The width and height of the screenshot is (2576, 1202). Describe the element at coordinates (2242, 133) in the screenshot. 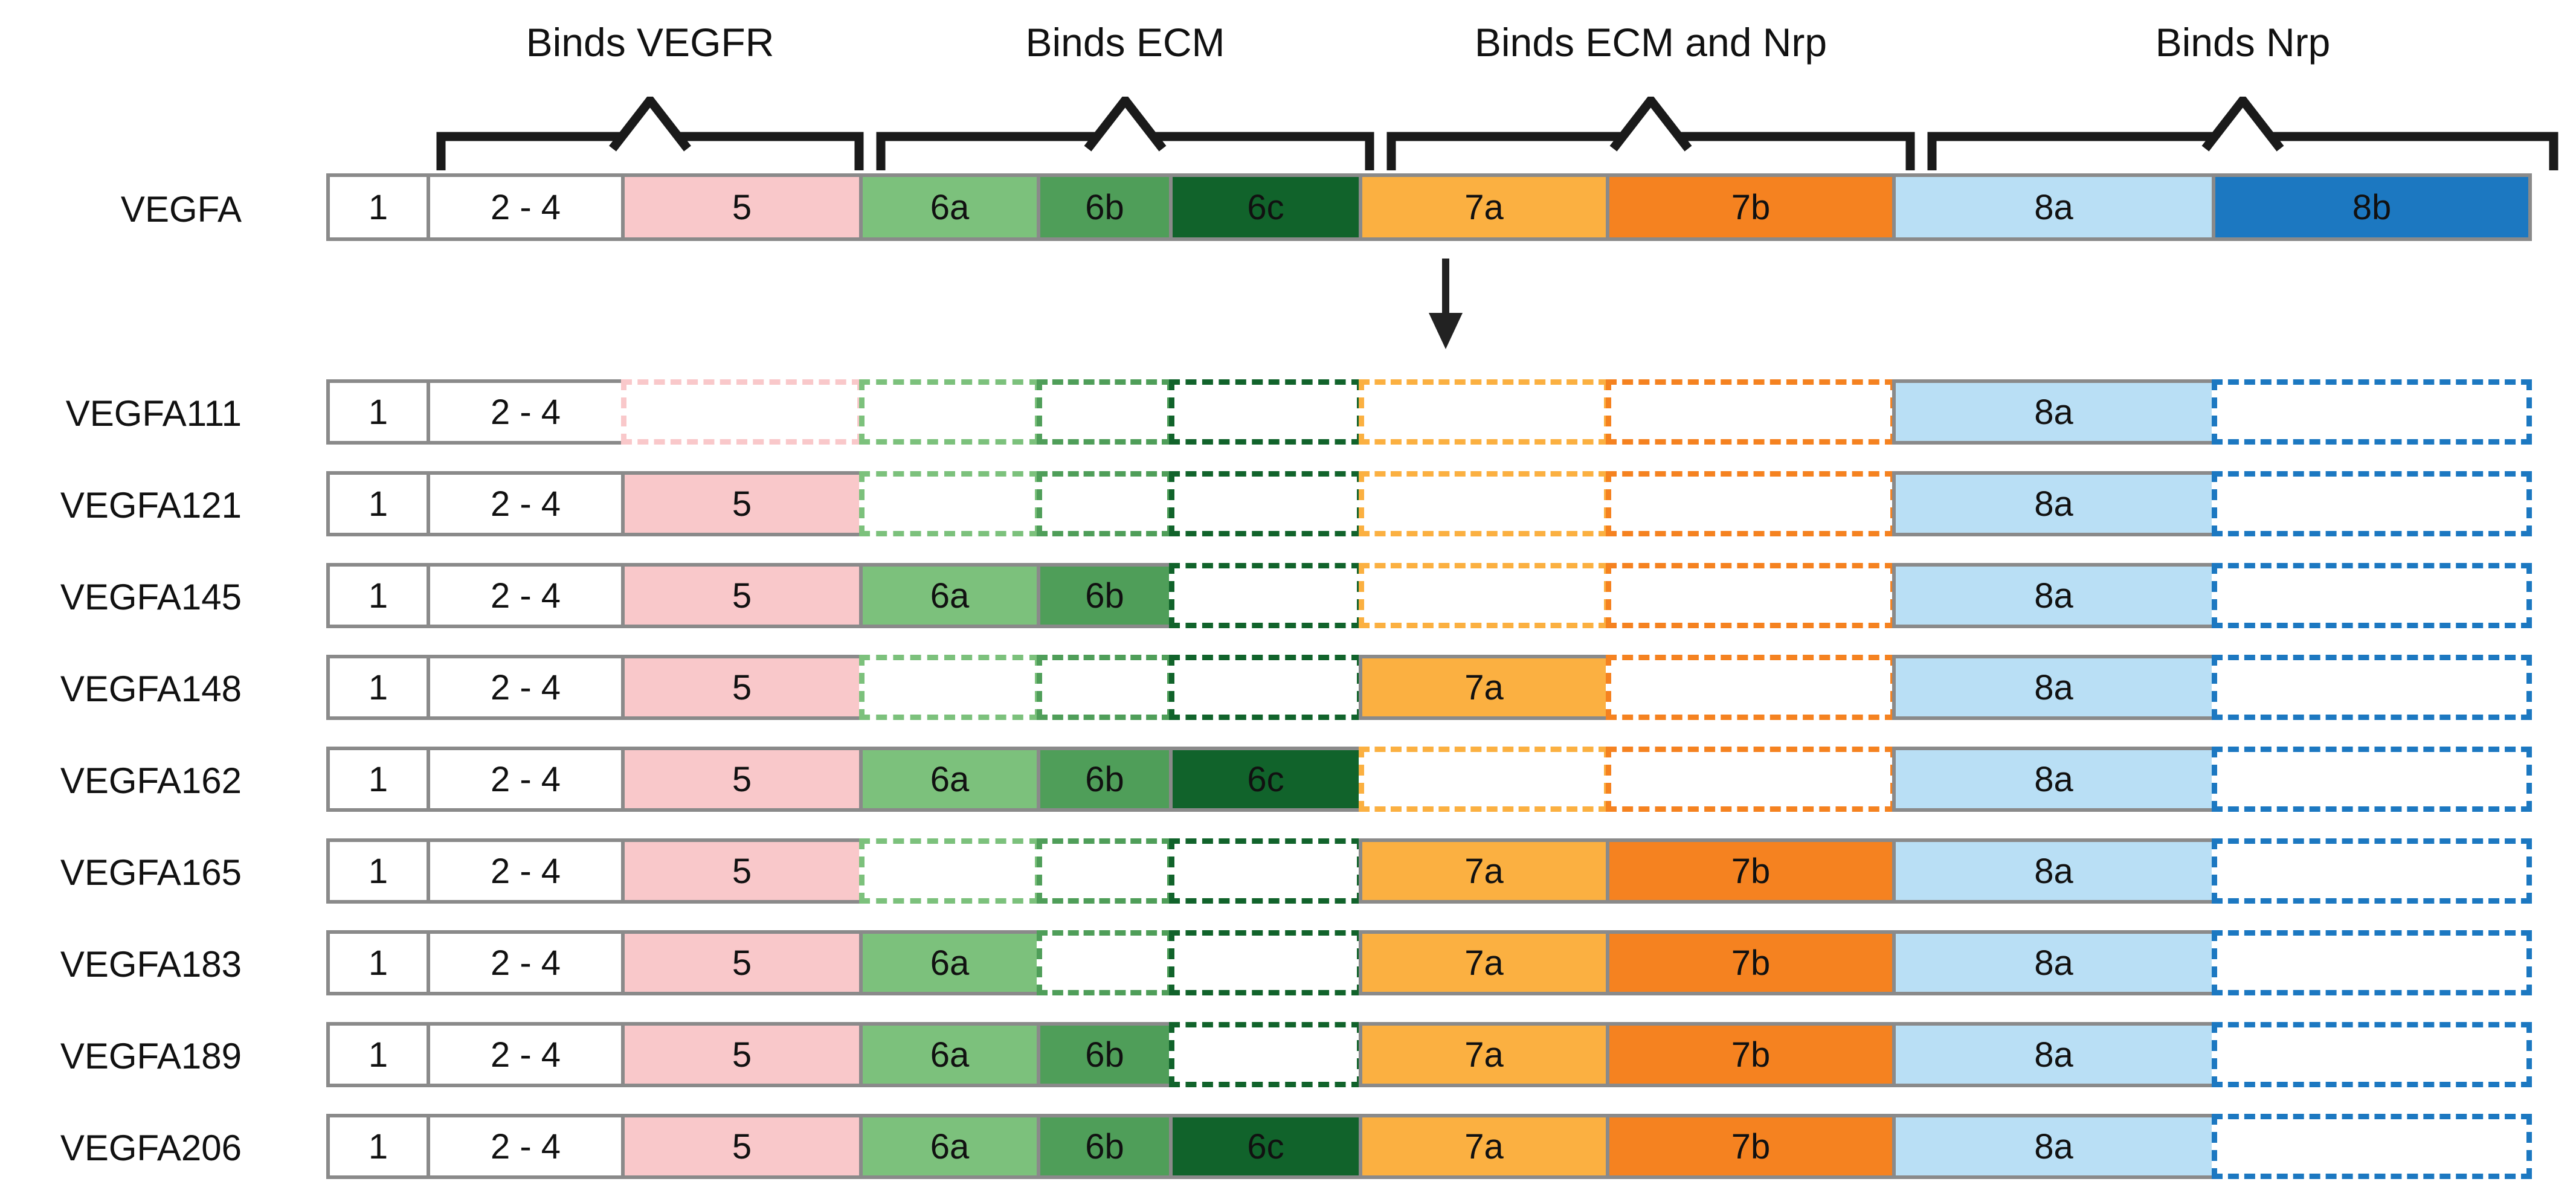

I see `bracket-nrp` at that location.